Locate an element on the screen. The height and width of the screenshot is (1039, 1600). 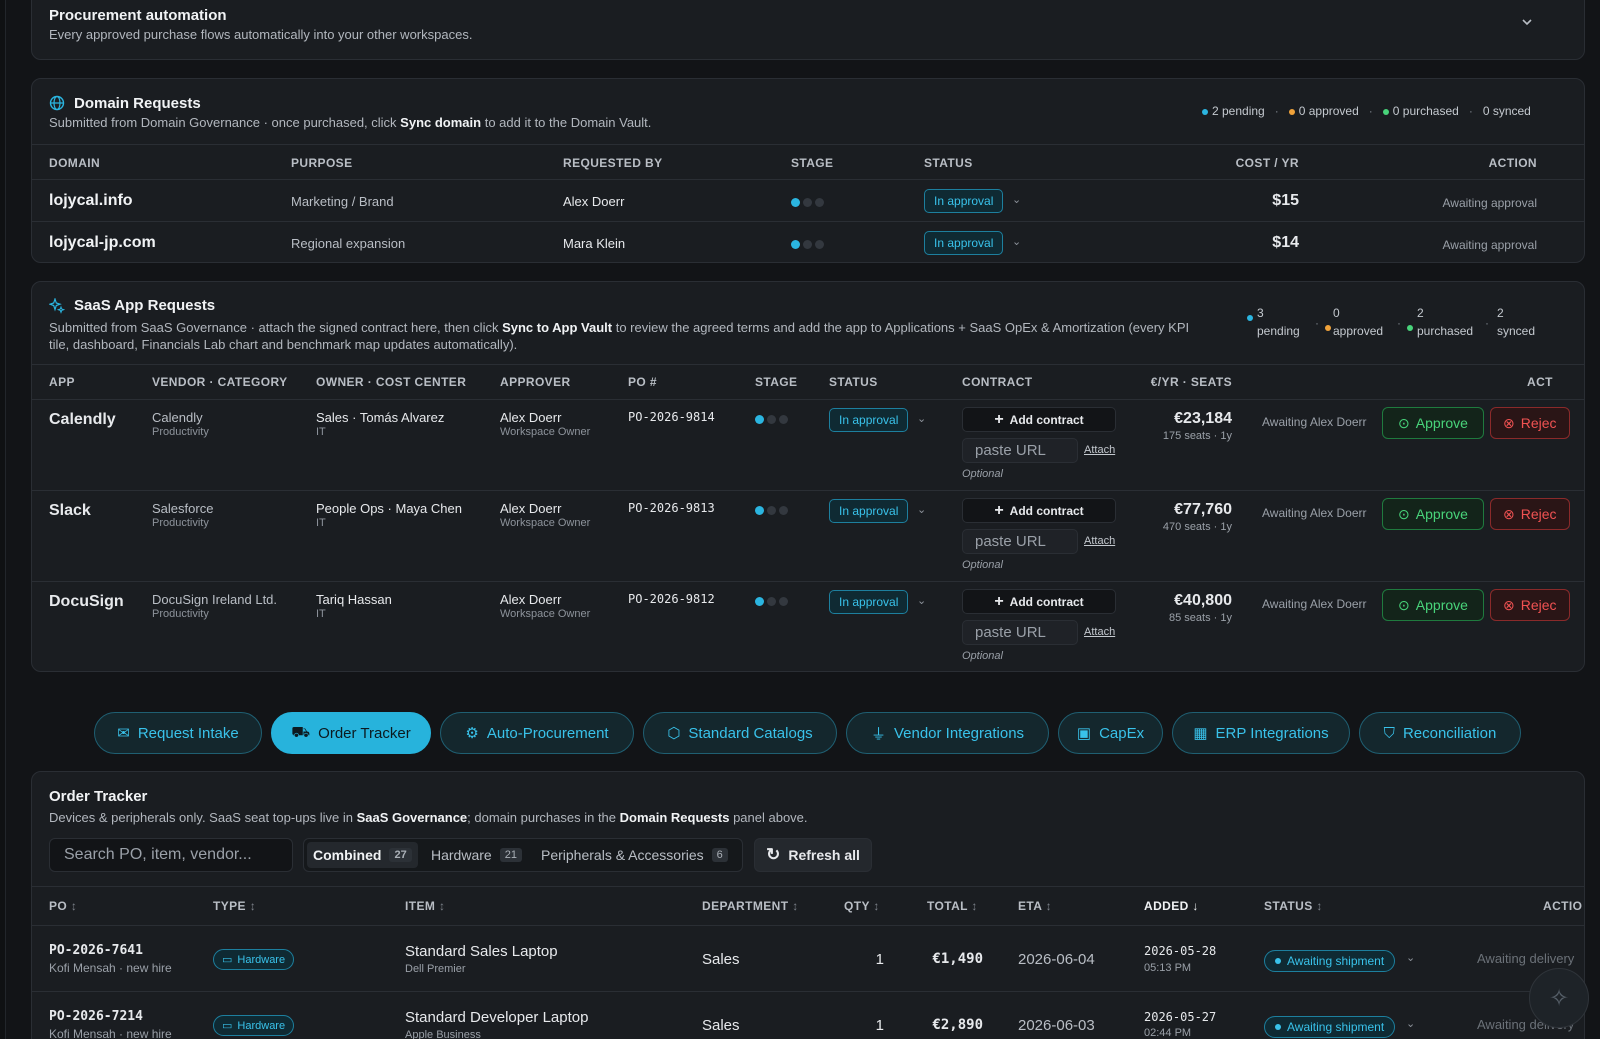
col-contract: CONTRACT is located at coordinates (997, 382).